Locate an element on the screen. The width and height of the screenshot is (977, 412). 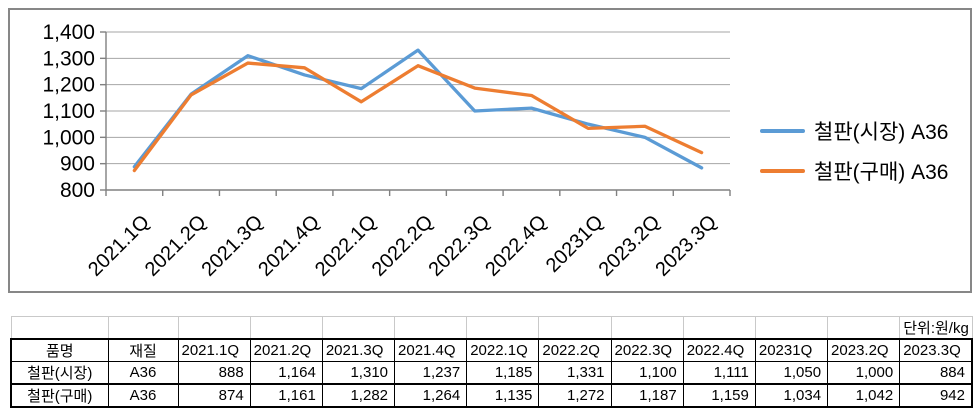
price-cell: 1,161 is located at coordinates (286, 395).